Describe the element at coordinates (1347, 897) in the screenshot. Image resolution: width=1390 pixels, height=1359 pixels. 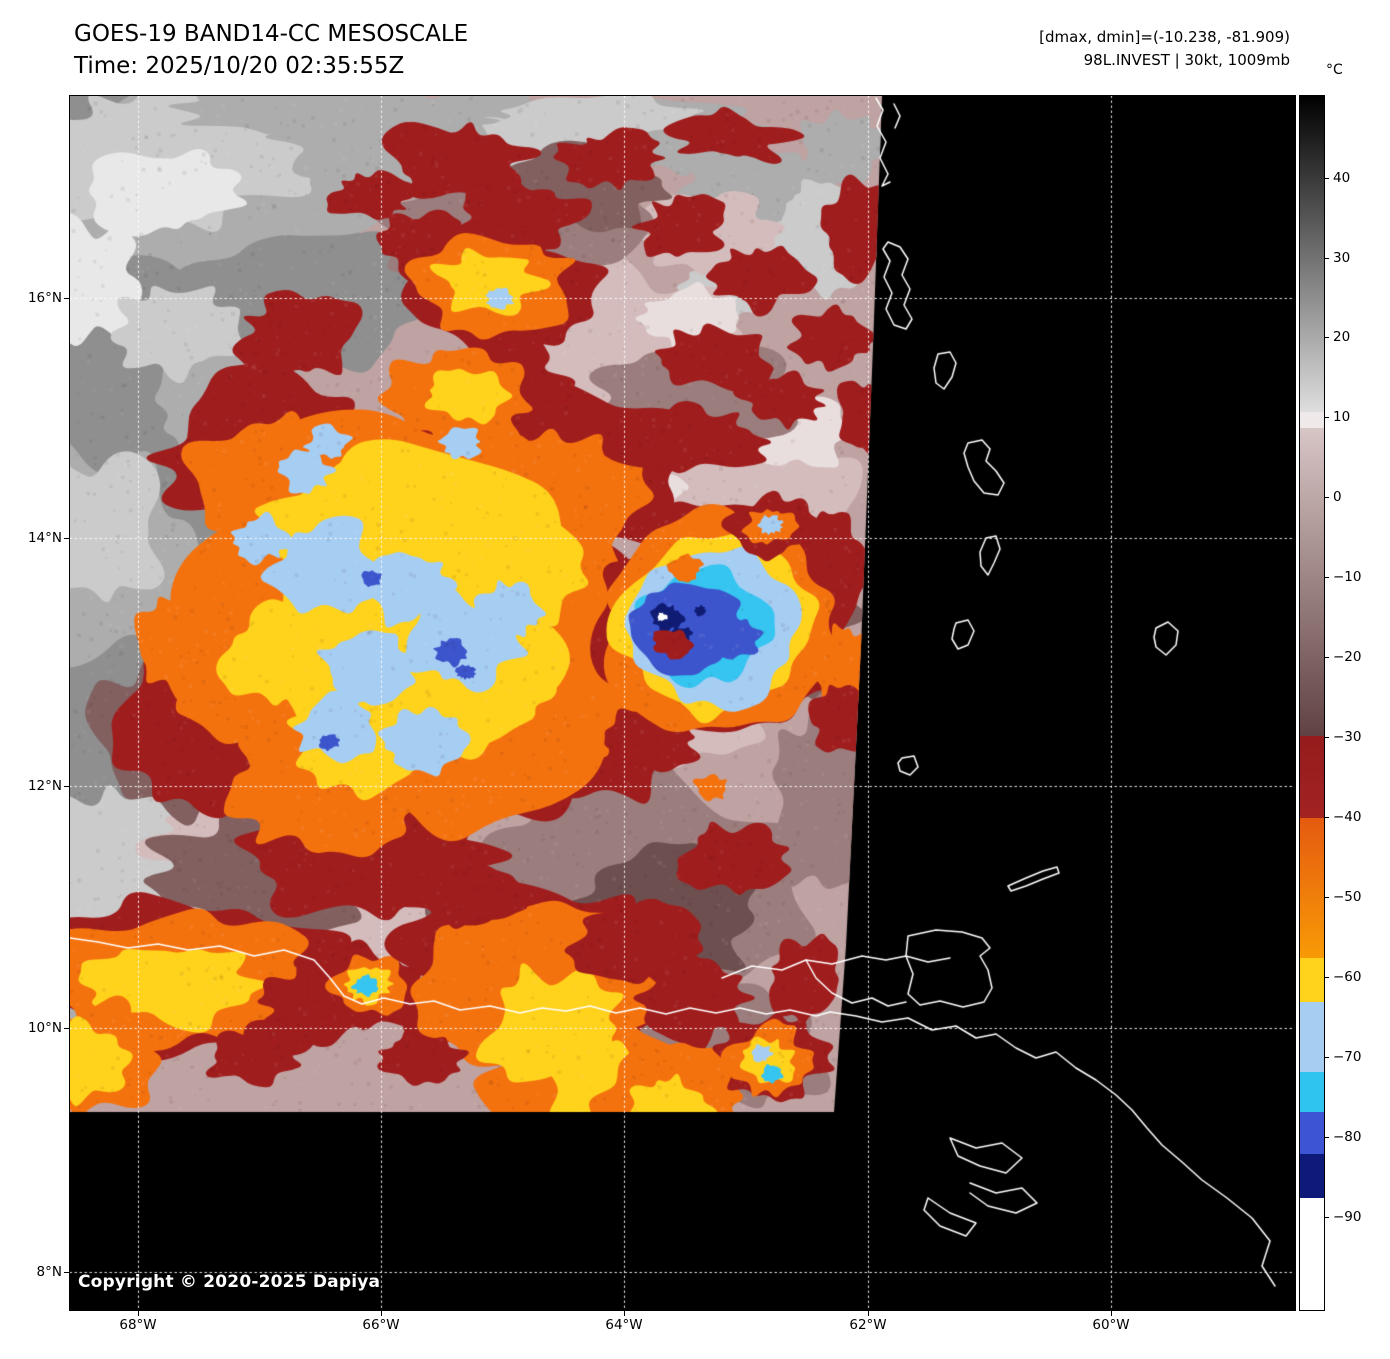
I see `colorbar-tick-label: −50` at that location.